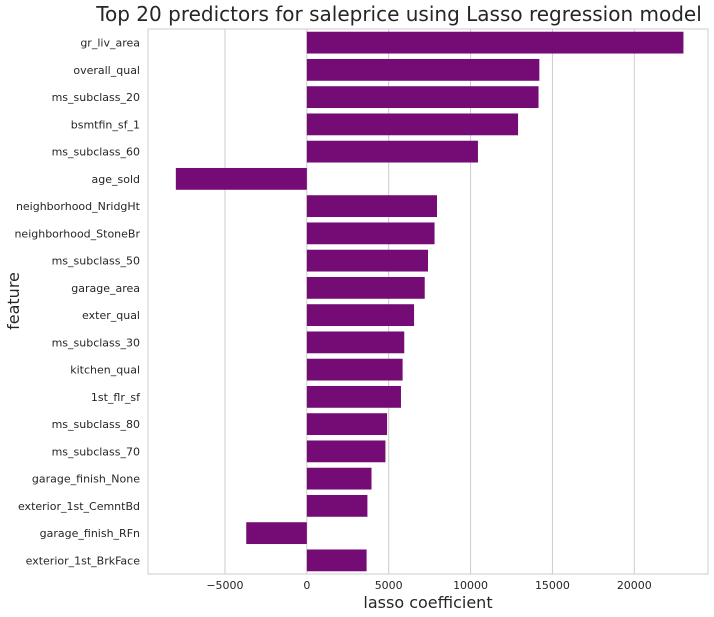  What do you see at coordinates (111, 315) in the screenshot?
I see `y-tick-label: exter_qual` at bounding box center [111, 315].